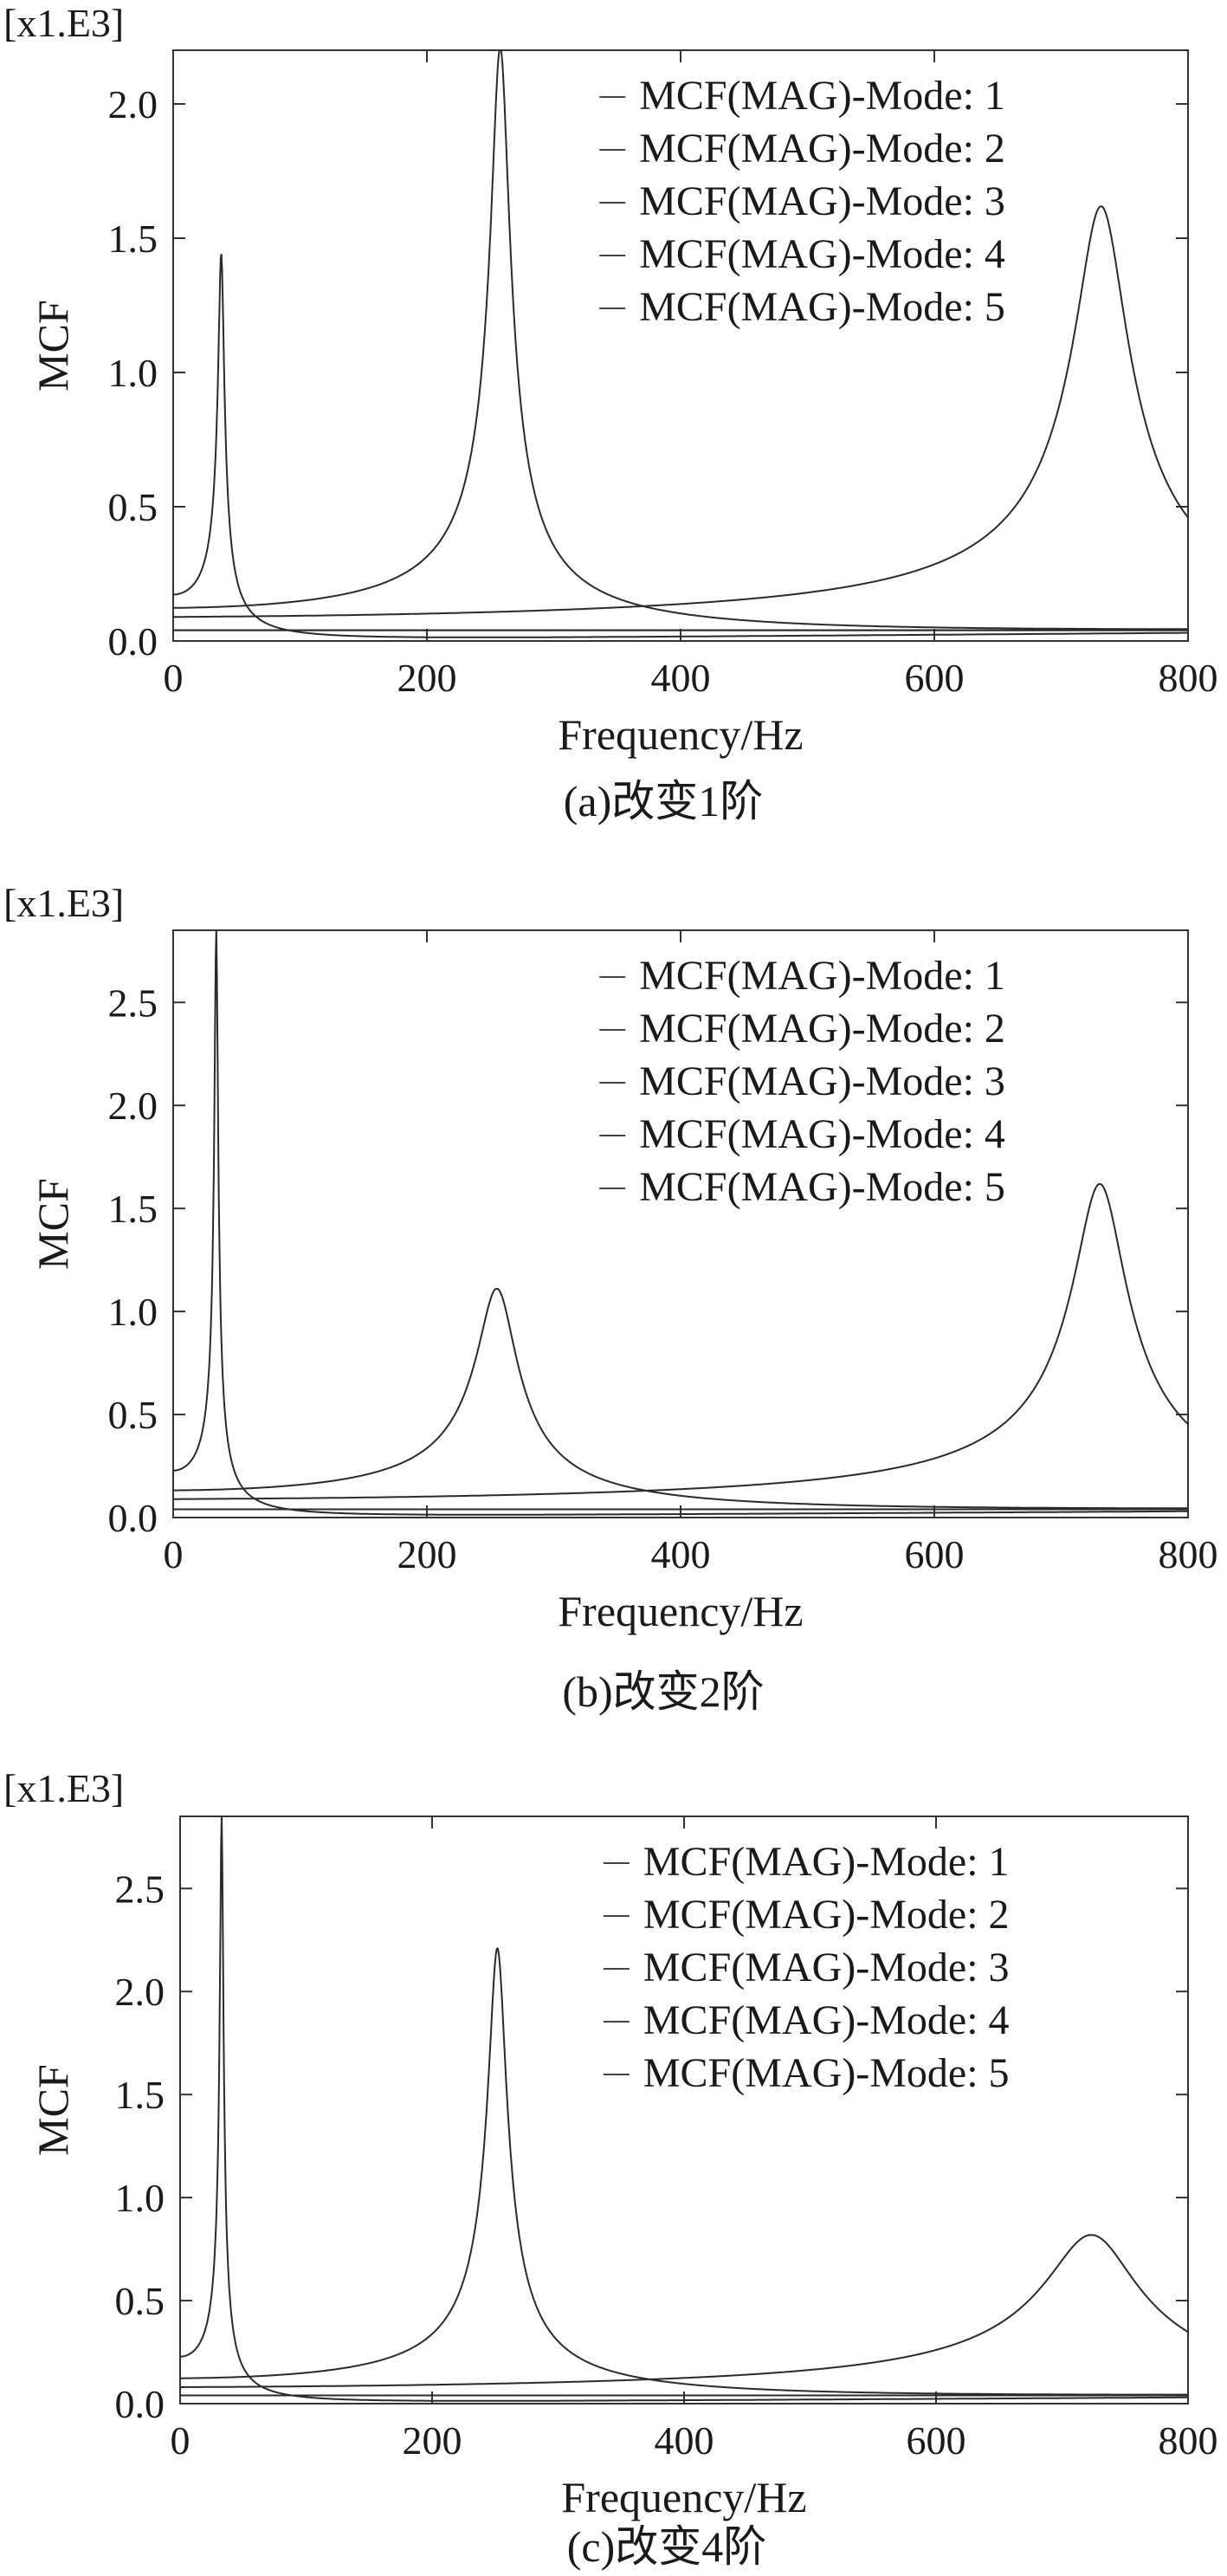 This screenshot has width=1227, height=2576. What do you see at coordinates (667, 2546) in the screenshot?
I see `panel-caption: (c)改变4阶` at bounding box center [667, 2546].